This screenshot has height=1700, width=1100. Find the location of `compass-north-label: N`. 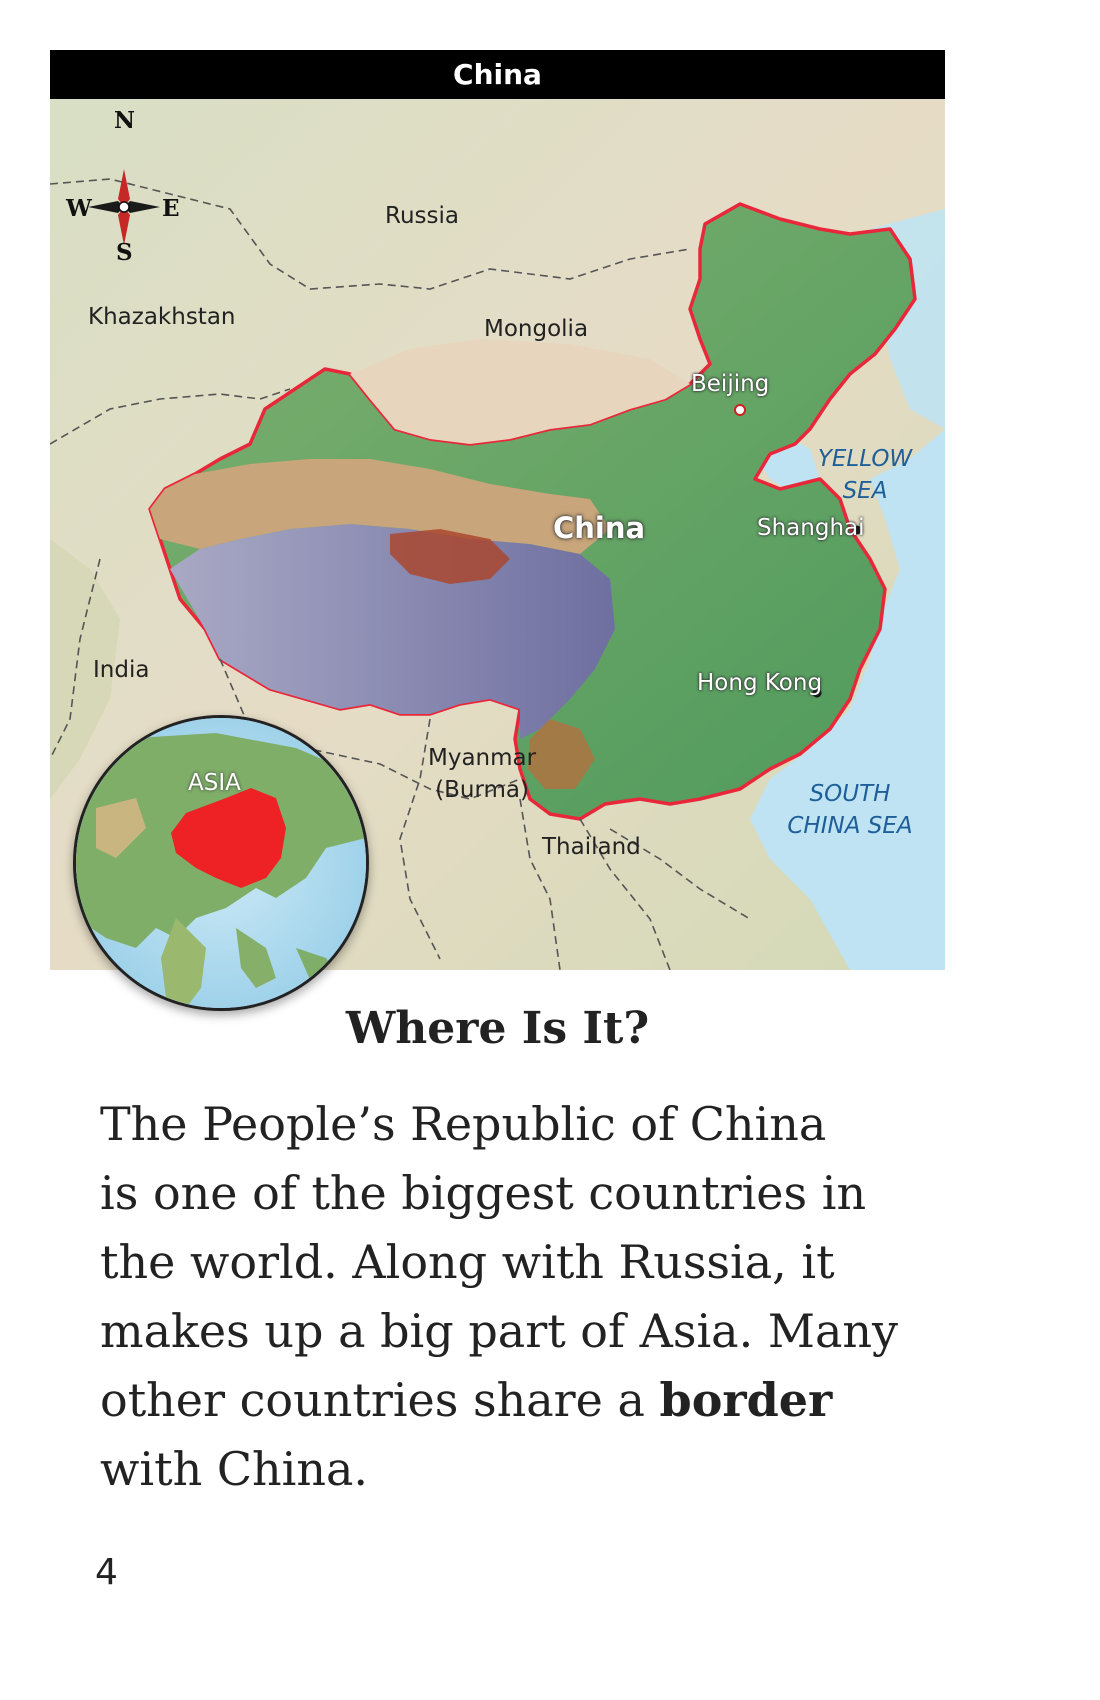

compass-north-label: N is located at coordinates (125, 120).